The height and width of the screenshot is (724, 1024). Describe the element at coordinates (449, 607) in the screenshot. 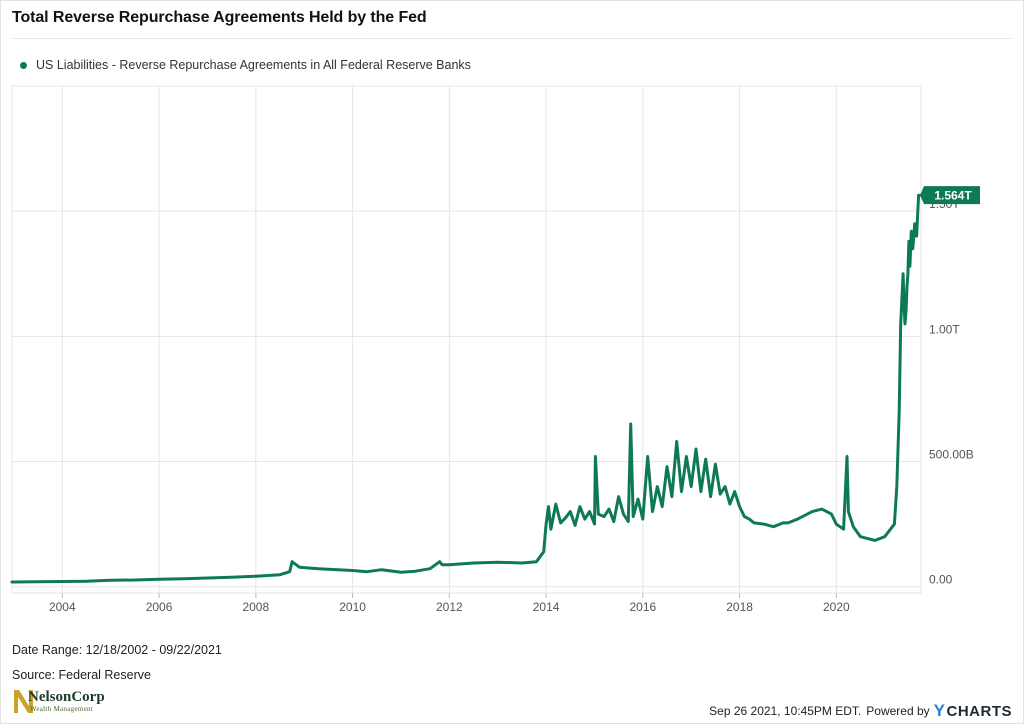

I see `x-tick-label: 2012` at that location.